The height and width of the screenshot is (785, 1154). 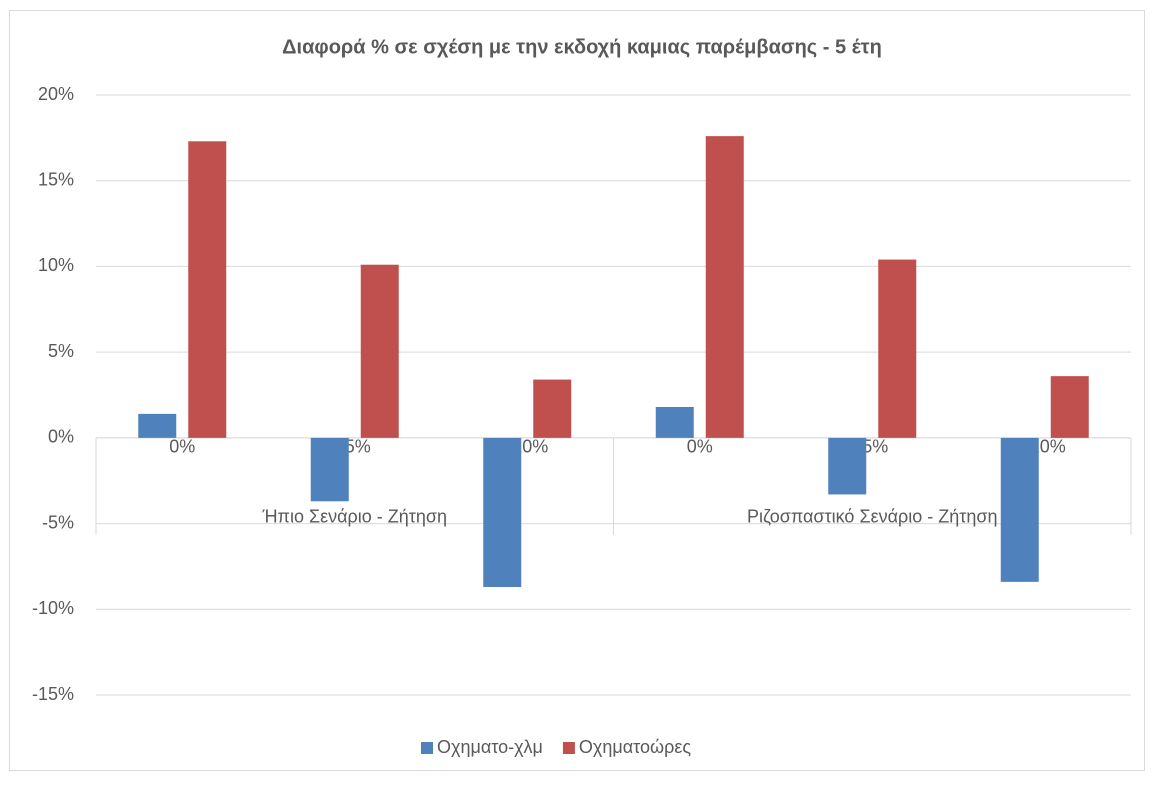 What do you see at coordinates (490, 747) in the screenshot?
I see `legend-label: Οχηματο-χλμ` at bounding box center [490, 747].